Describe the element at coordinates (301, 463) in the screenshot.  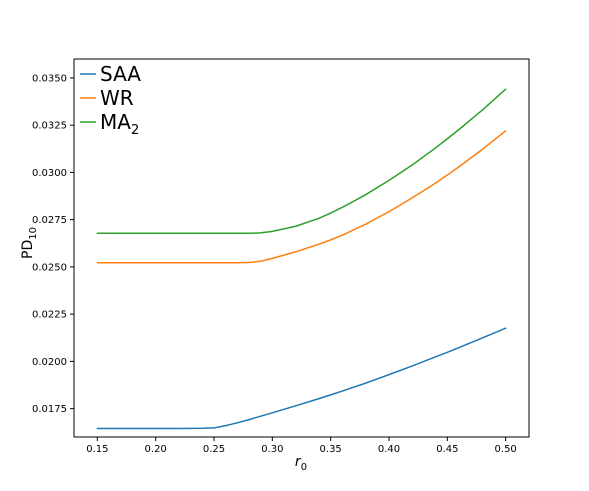
I see `x-axis-label: r0` at that location.